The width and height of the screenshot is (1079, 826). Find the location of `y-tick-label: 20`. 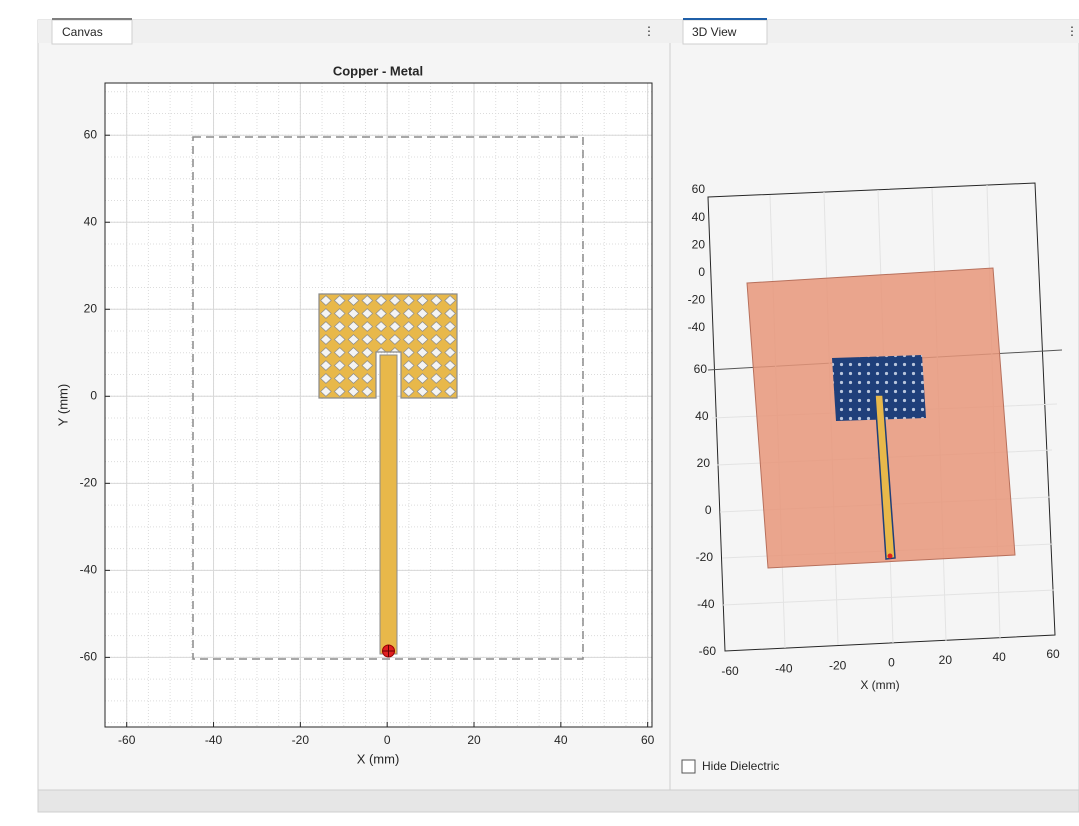

y-tick-label: 20 is located at coordinates (91, 308).